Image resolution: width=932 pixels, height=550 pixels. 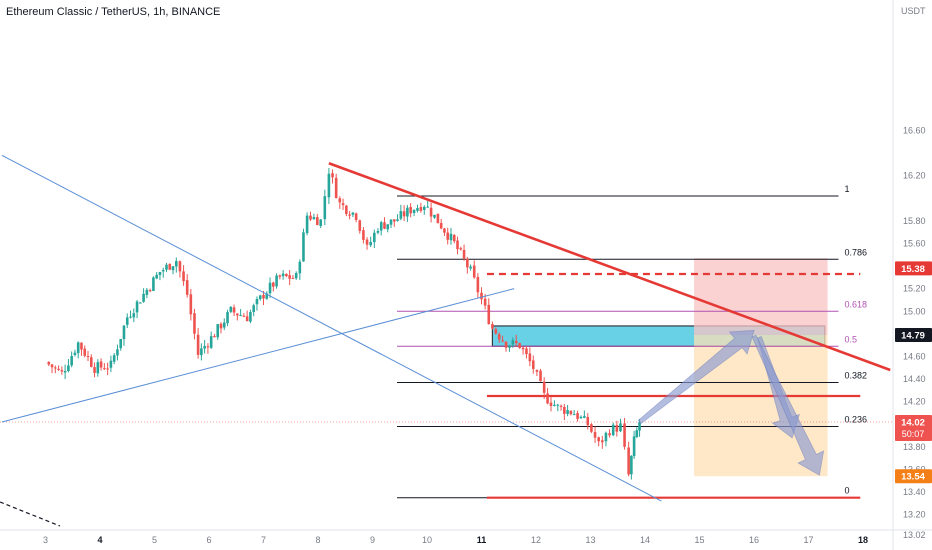 What do you see at coordinates (113, 12) in the screenshot?
I see `chart-title: Ethereum Classic / TetherUS, 1h, BINANCE` at bounding box center [113, 12].